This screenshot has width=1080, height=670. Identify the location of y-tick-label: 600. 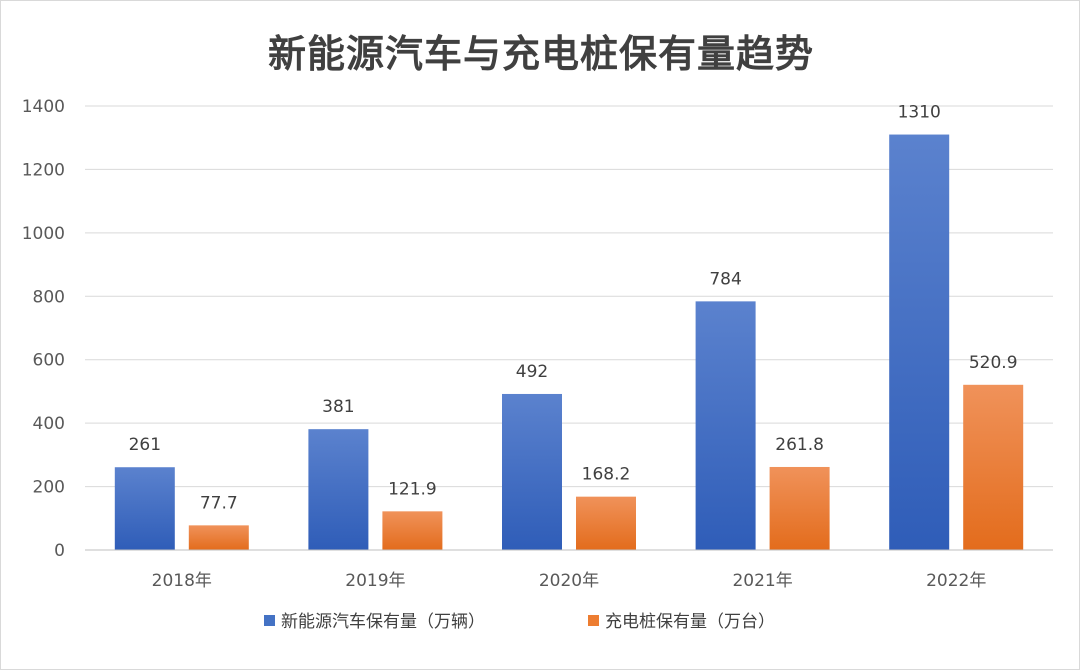
(49, 361).